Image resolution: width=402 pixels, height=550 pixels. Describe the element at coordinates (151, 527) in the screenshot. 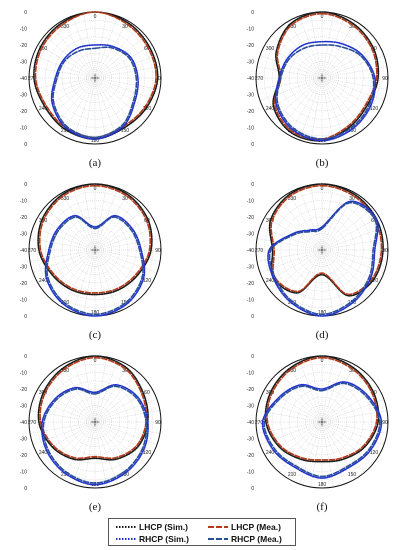

I see `legend-item-lhcp-sim: LHCP (Sim.)` at that location.